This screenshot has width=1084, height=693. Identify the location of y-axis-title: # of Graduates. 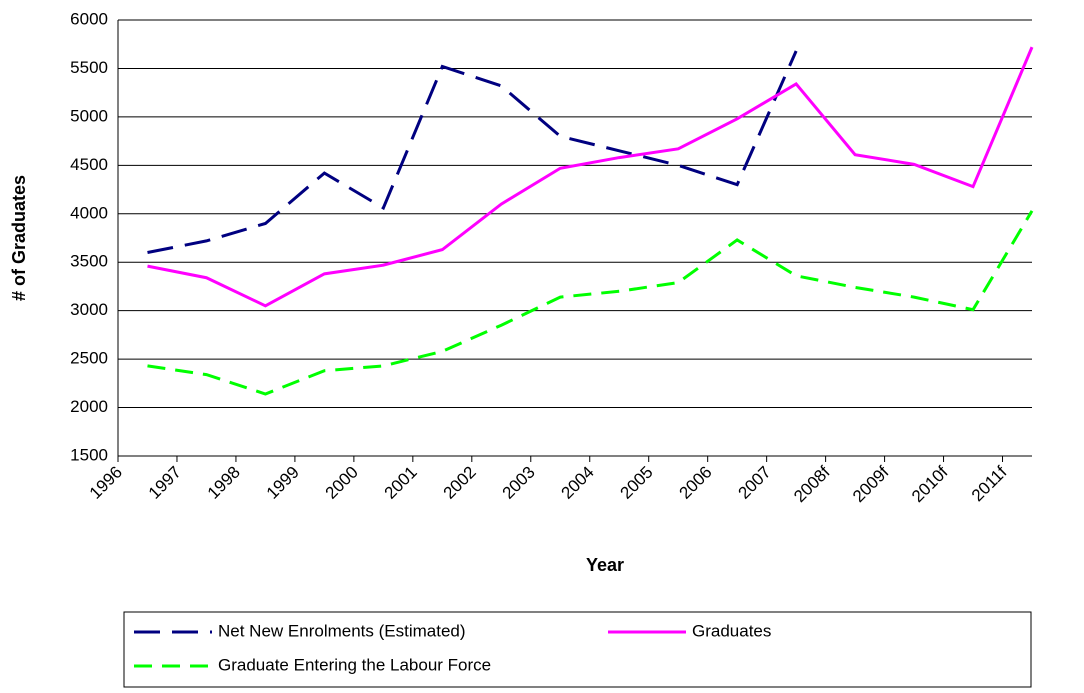
(19, 238).